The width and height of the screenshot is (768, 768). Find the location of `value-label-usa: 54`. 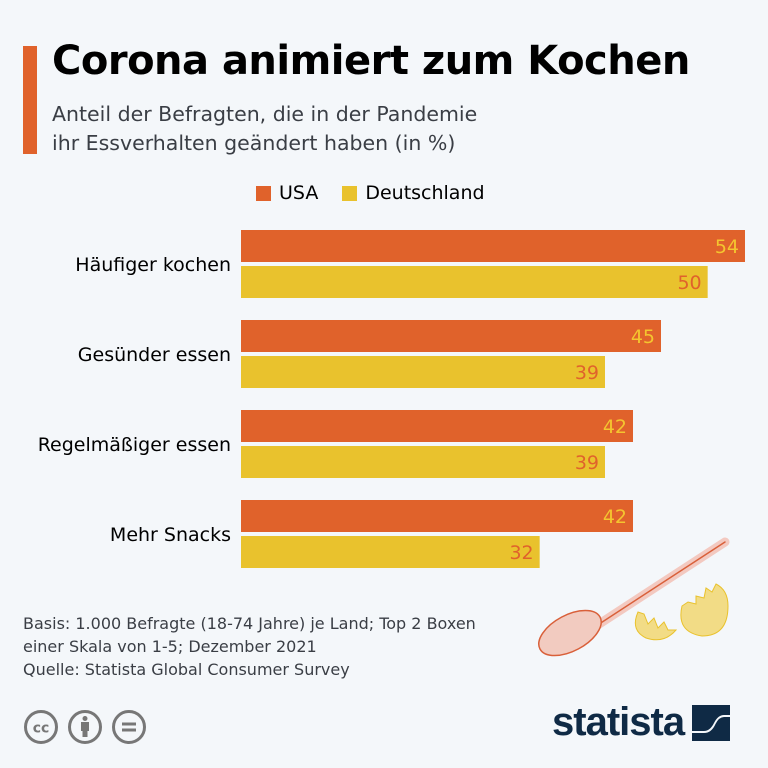

value-label-usa: 54 is located at coordinates (727, 247).